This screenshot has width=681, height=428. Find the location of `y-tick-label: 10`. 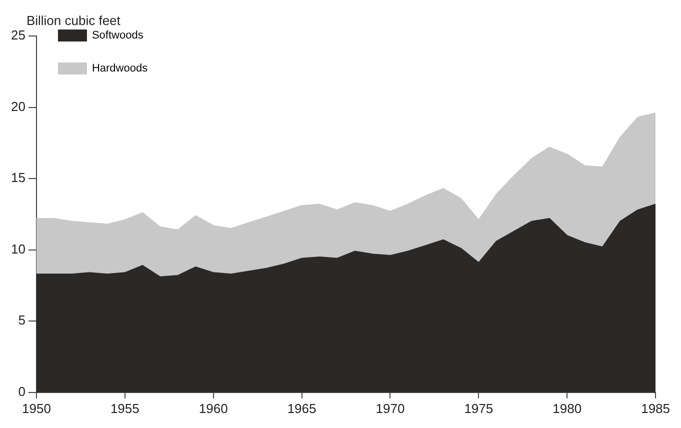

y-tick-label: 10 is located at coordinates (18, 248).